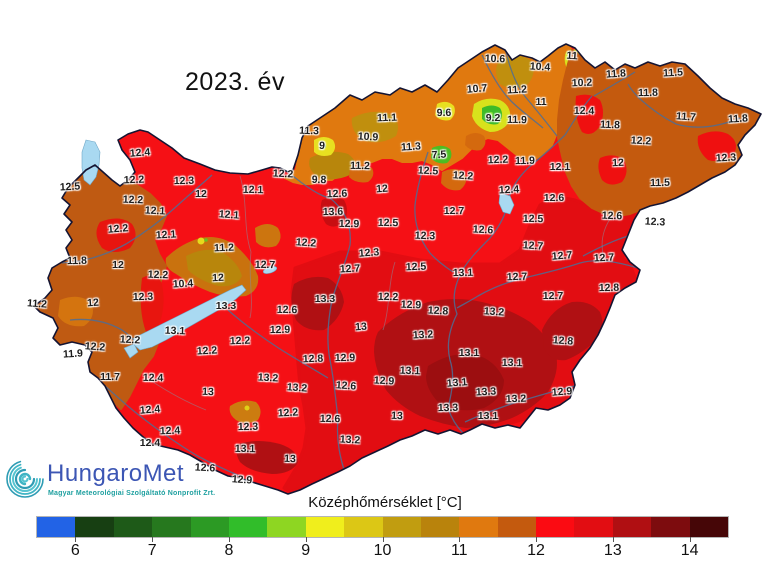 The height and width of the screenshot is (570, 768). What do you see at coordinates (547, 284) in the screenshot?
I see `river-koros` at bounding box center [547, 284].